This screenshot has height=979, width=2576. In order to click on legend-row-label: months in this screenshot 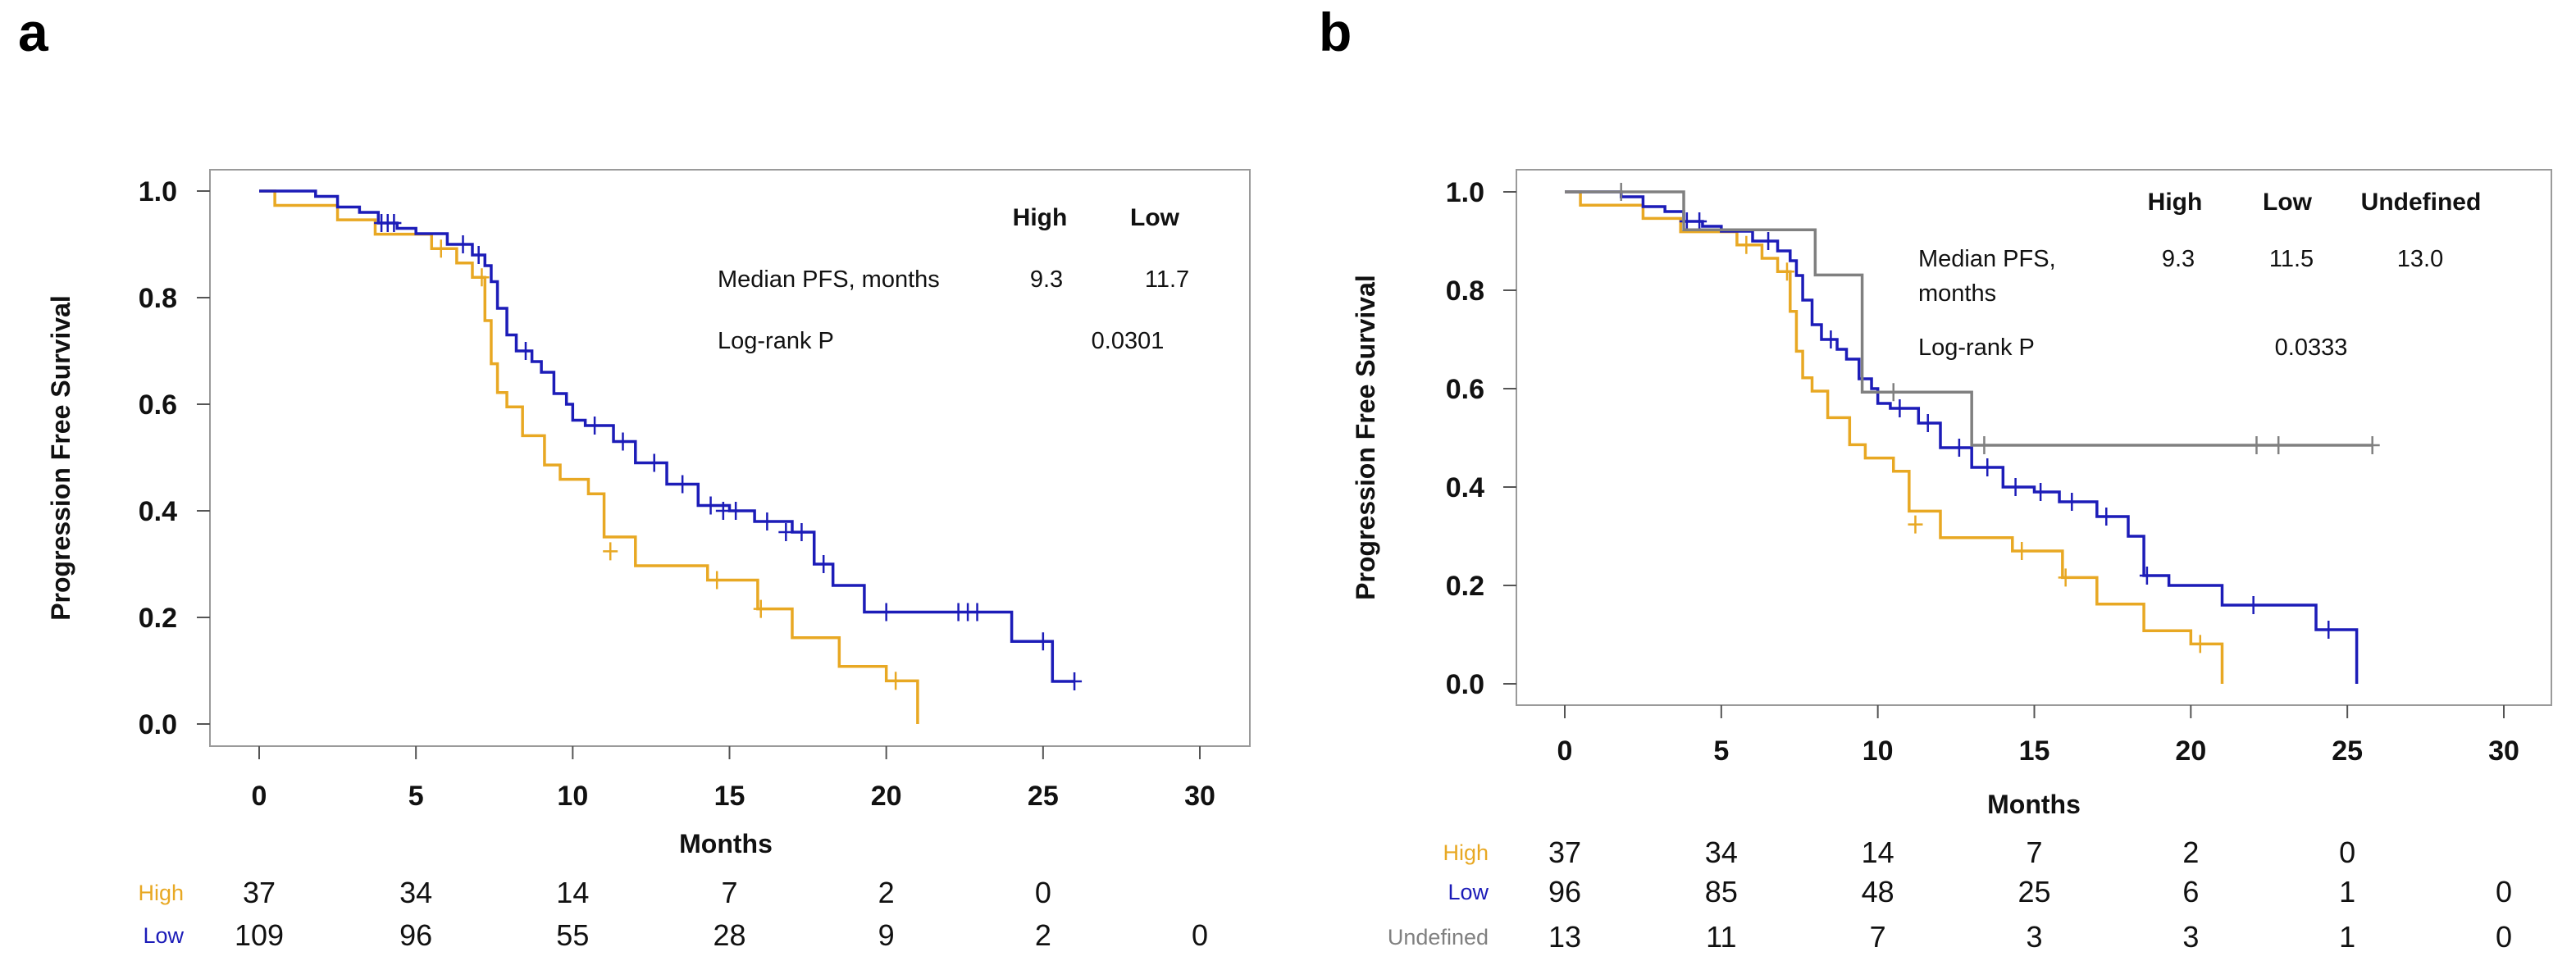, I will do `click(1957, 294)`.